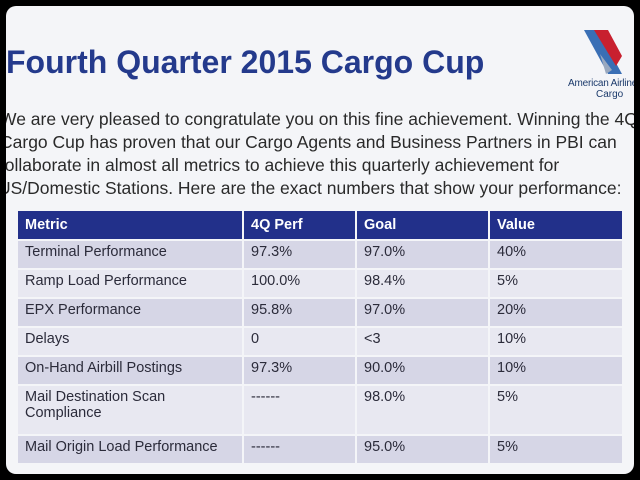 Image resolution: width=640 pixels, height=480 pixels. Describe the element at coordinates (422, 341) in the screenshot. I see `goal-cell: <3` at that location.